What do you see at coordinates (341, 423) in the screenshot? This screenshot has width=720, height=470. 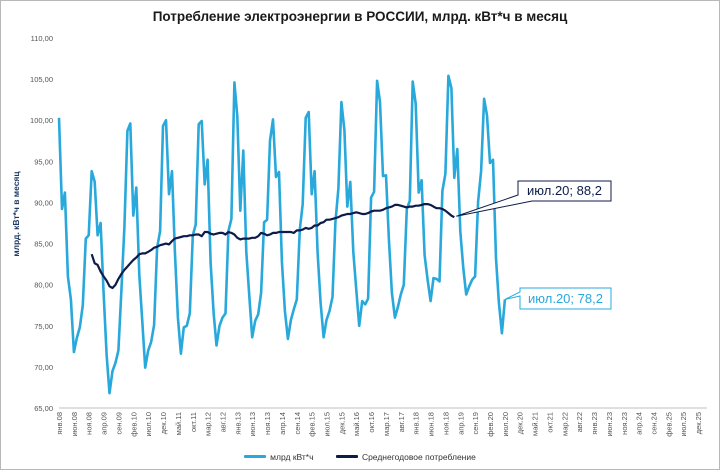 I see `x-tick-label: дек.15` at bounding box center [341, 423].